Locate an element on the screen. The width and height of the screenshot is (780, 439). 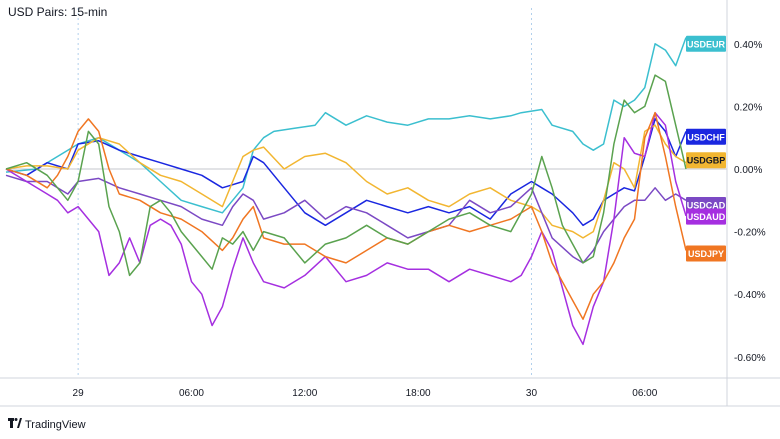
x-tick-label: 29 is located at coordinates (79, 393).